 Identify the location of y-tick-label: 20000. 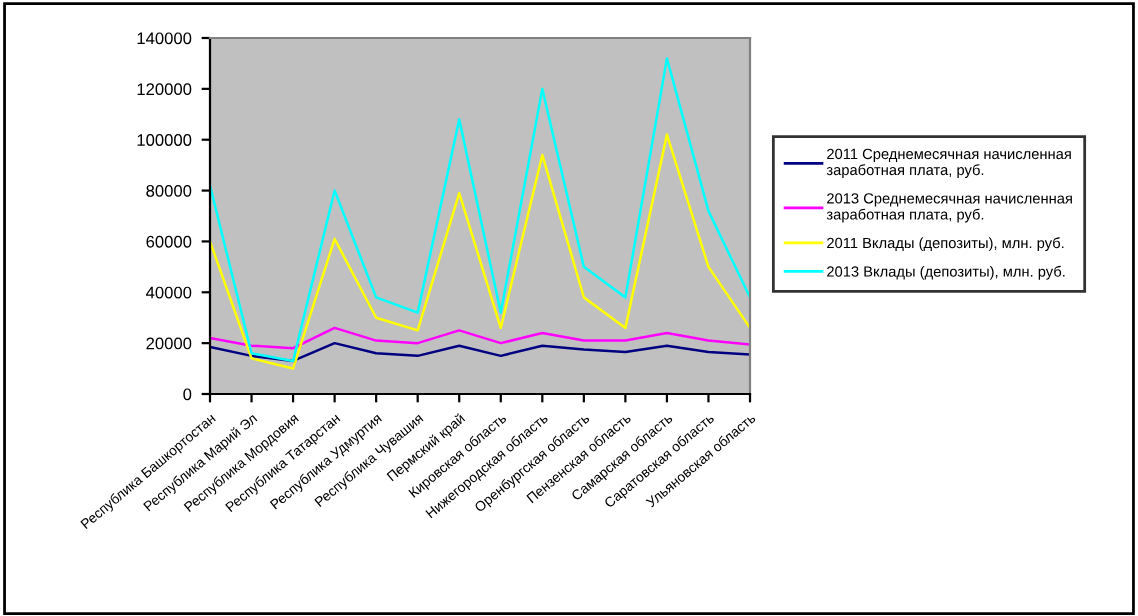
(169, 343).